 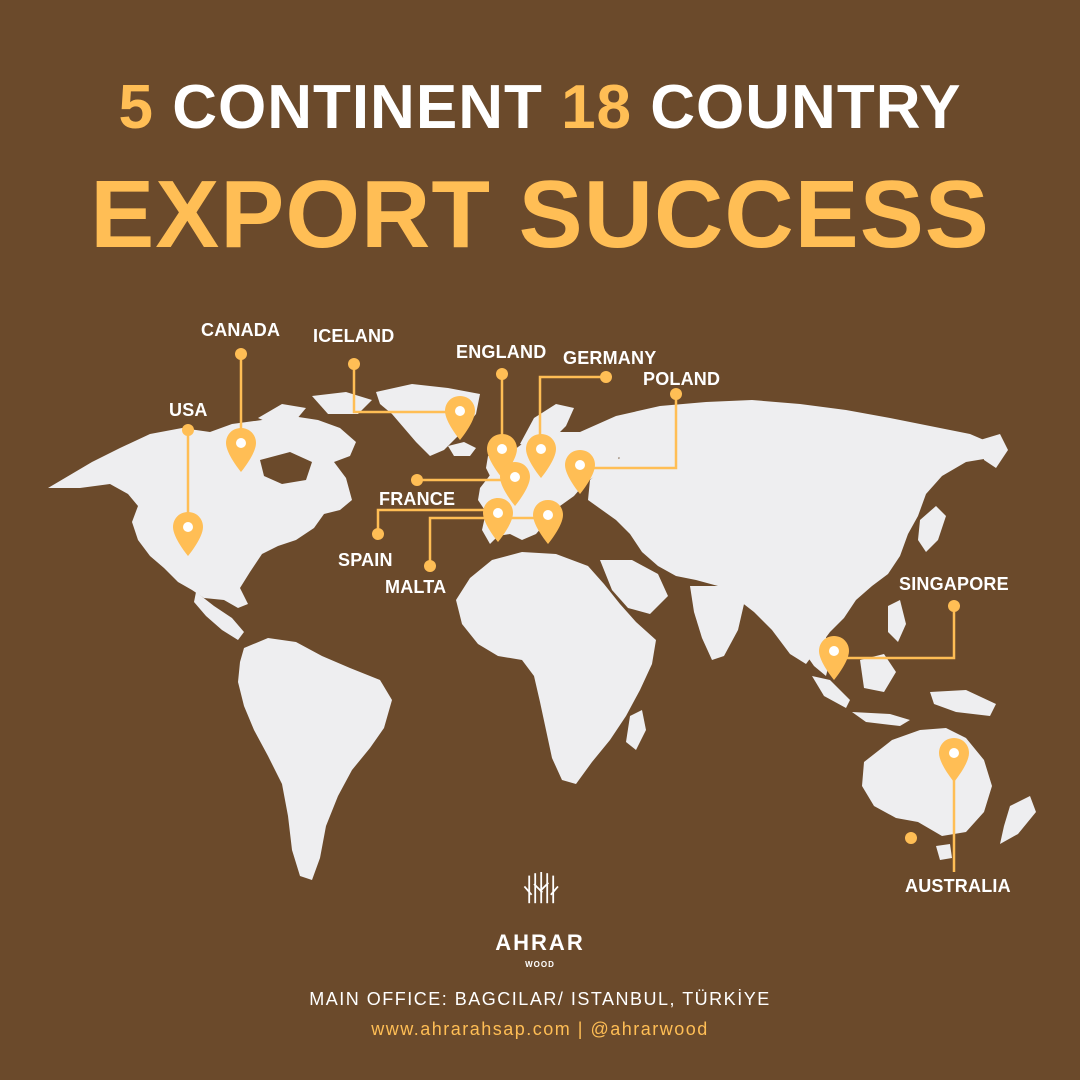 I want to click on south-america, so click(x=315, y=759).